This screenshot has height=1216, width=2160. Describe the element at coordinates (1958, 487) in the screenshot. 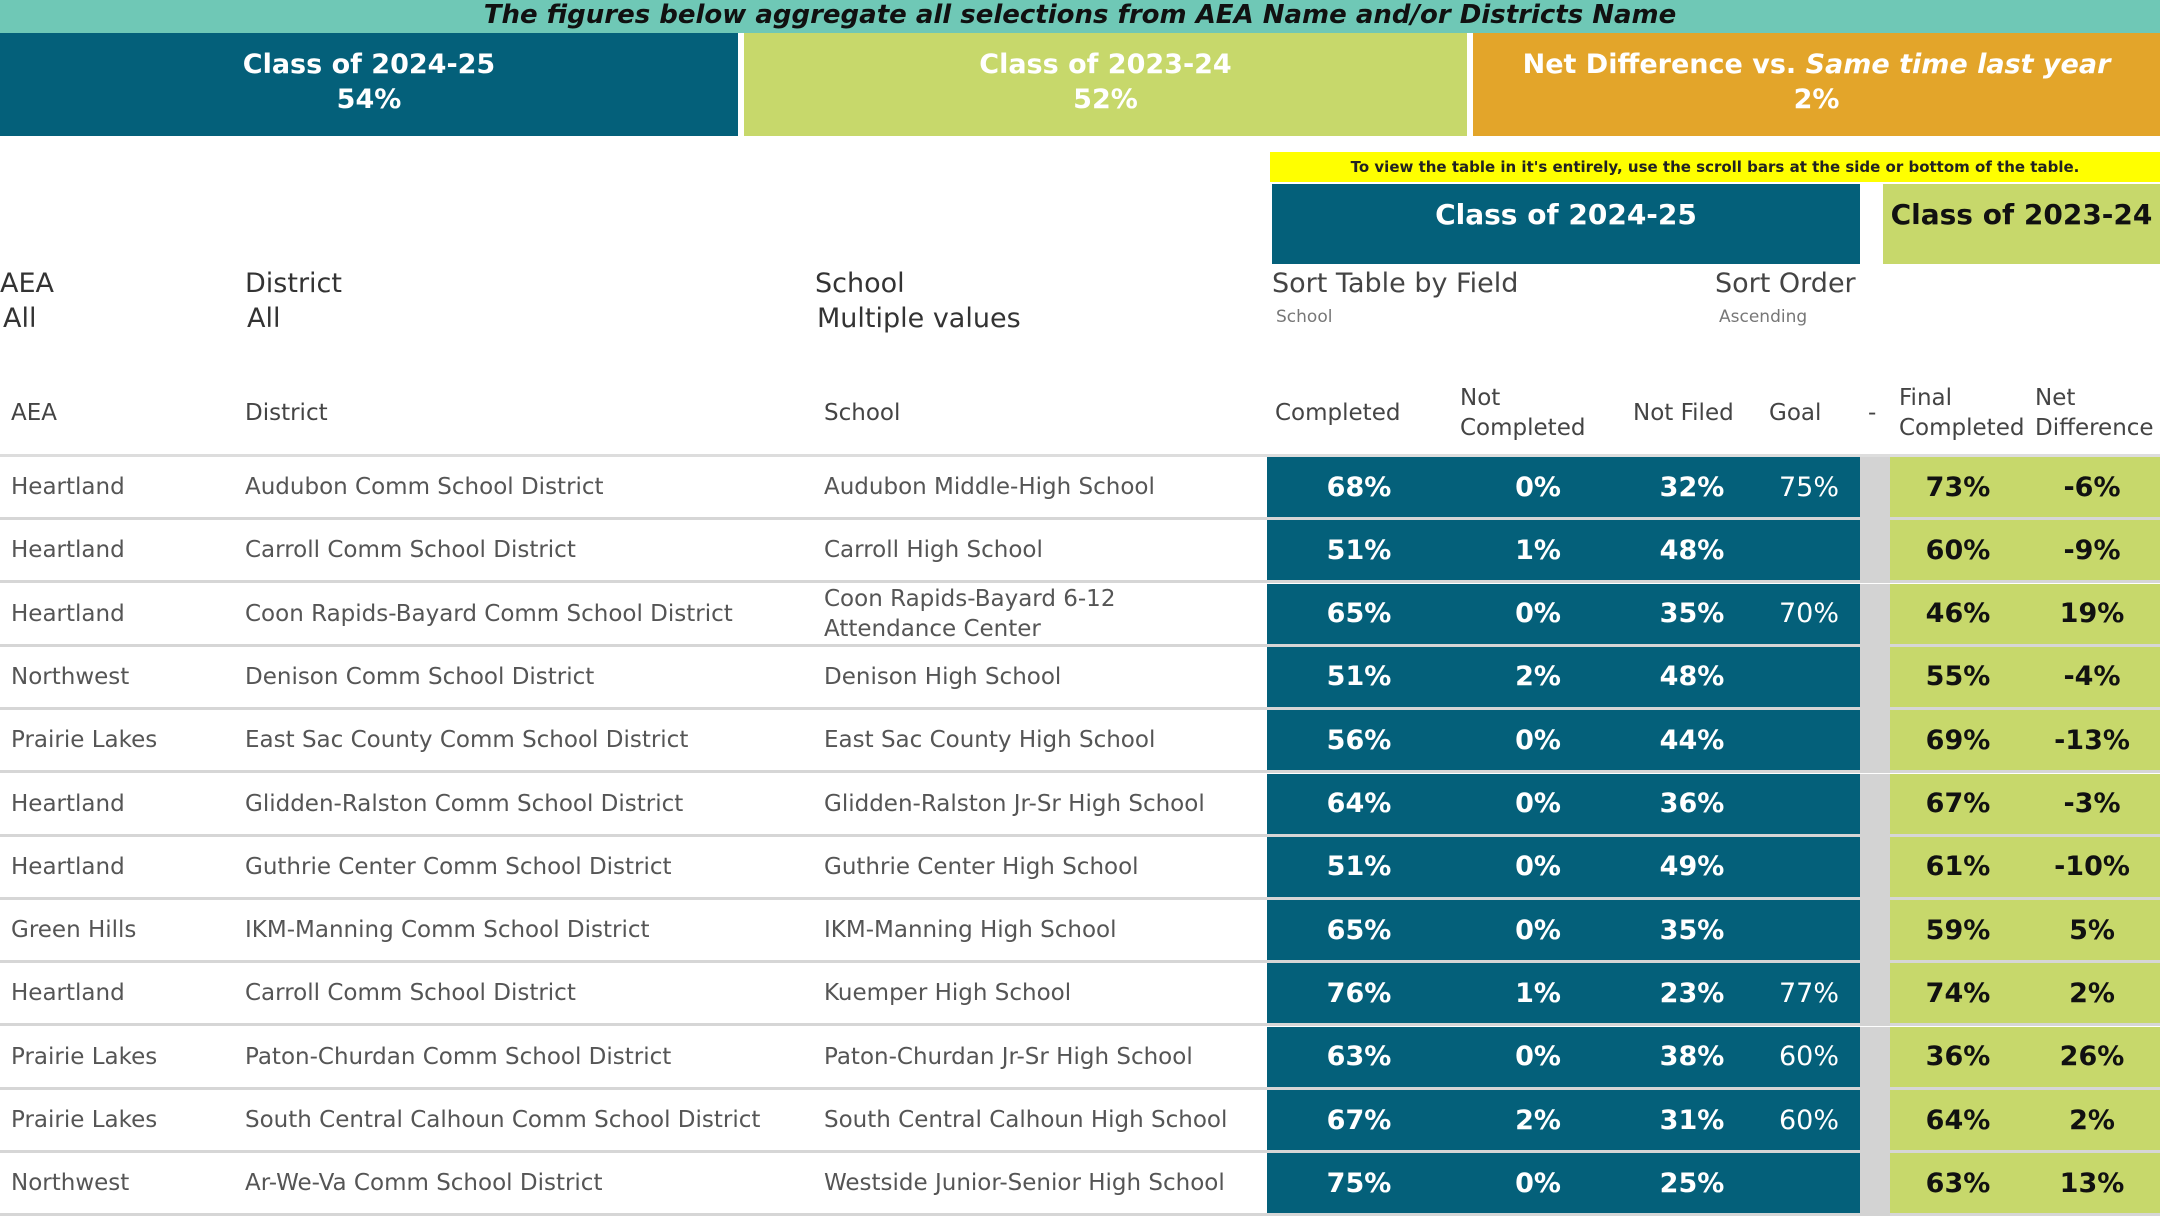

I see `cell-final-completed: 73%` at that location.